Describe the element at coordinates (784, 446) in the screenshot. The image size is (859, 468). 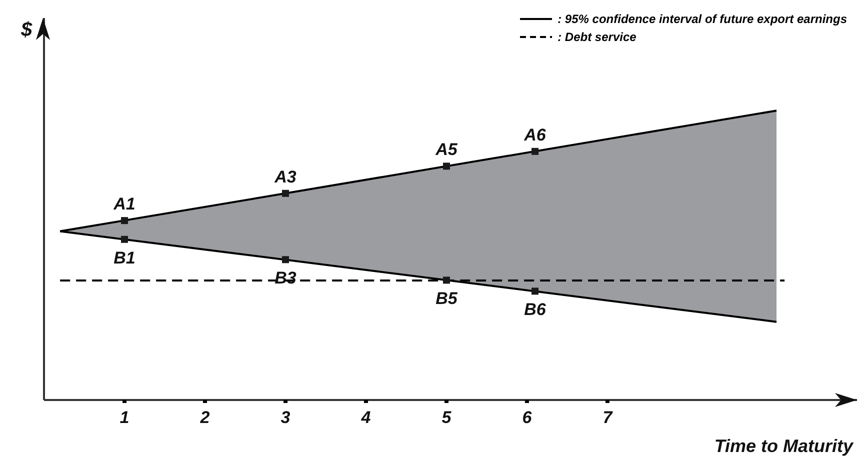
I see `x-axis-title: Time to Maturity` at that location.